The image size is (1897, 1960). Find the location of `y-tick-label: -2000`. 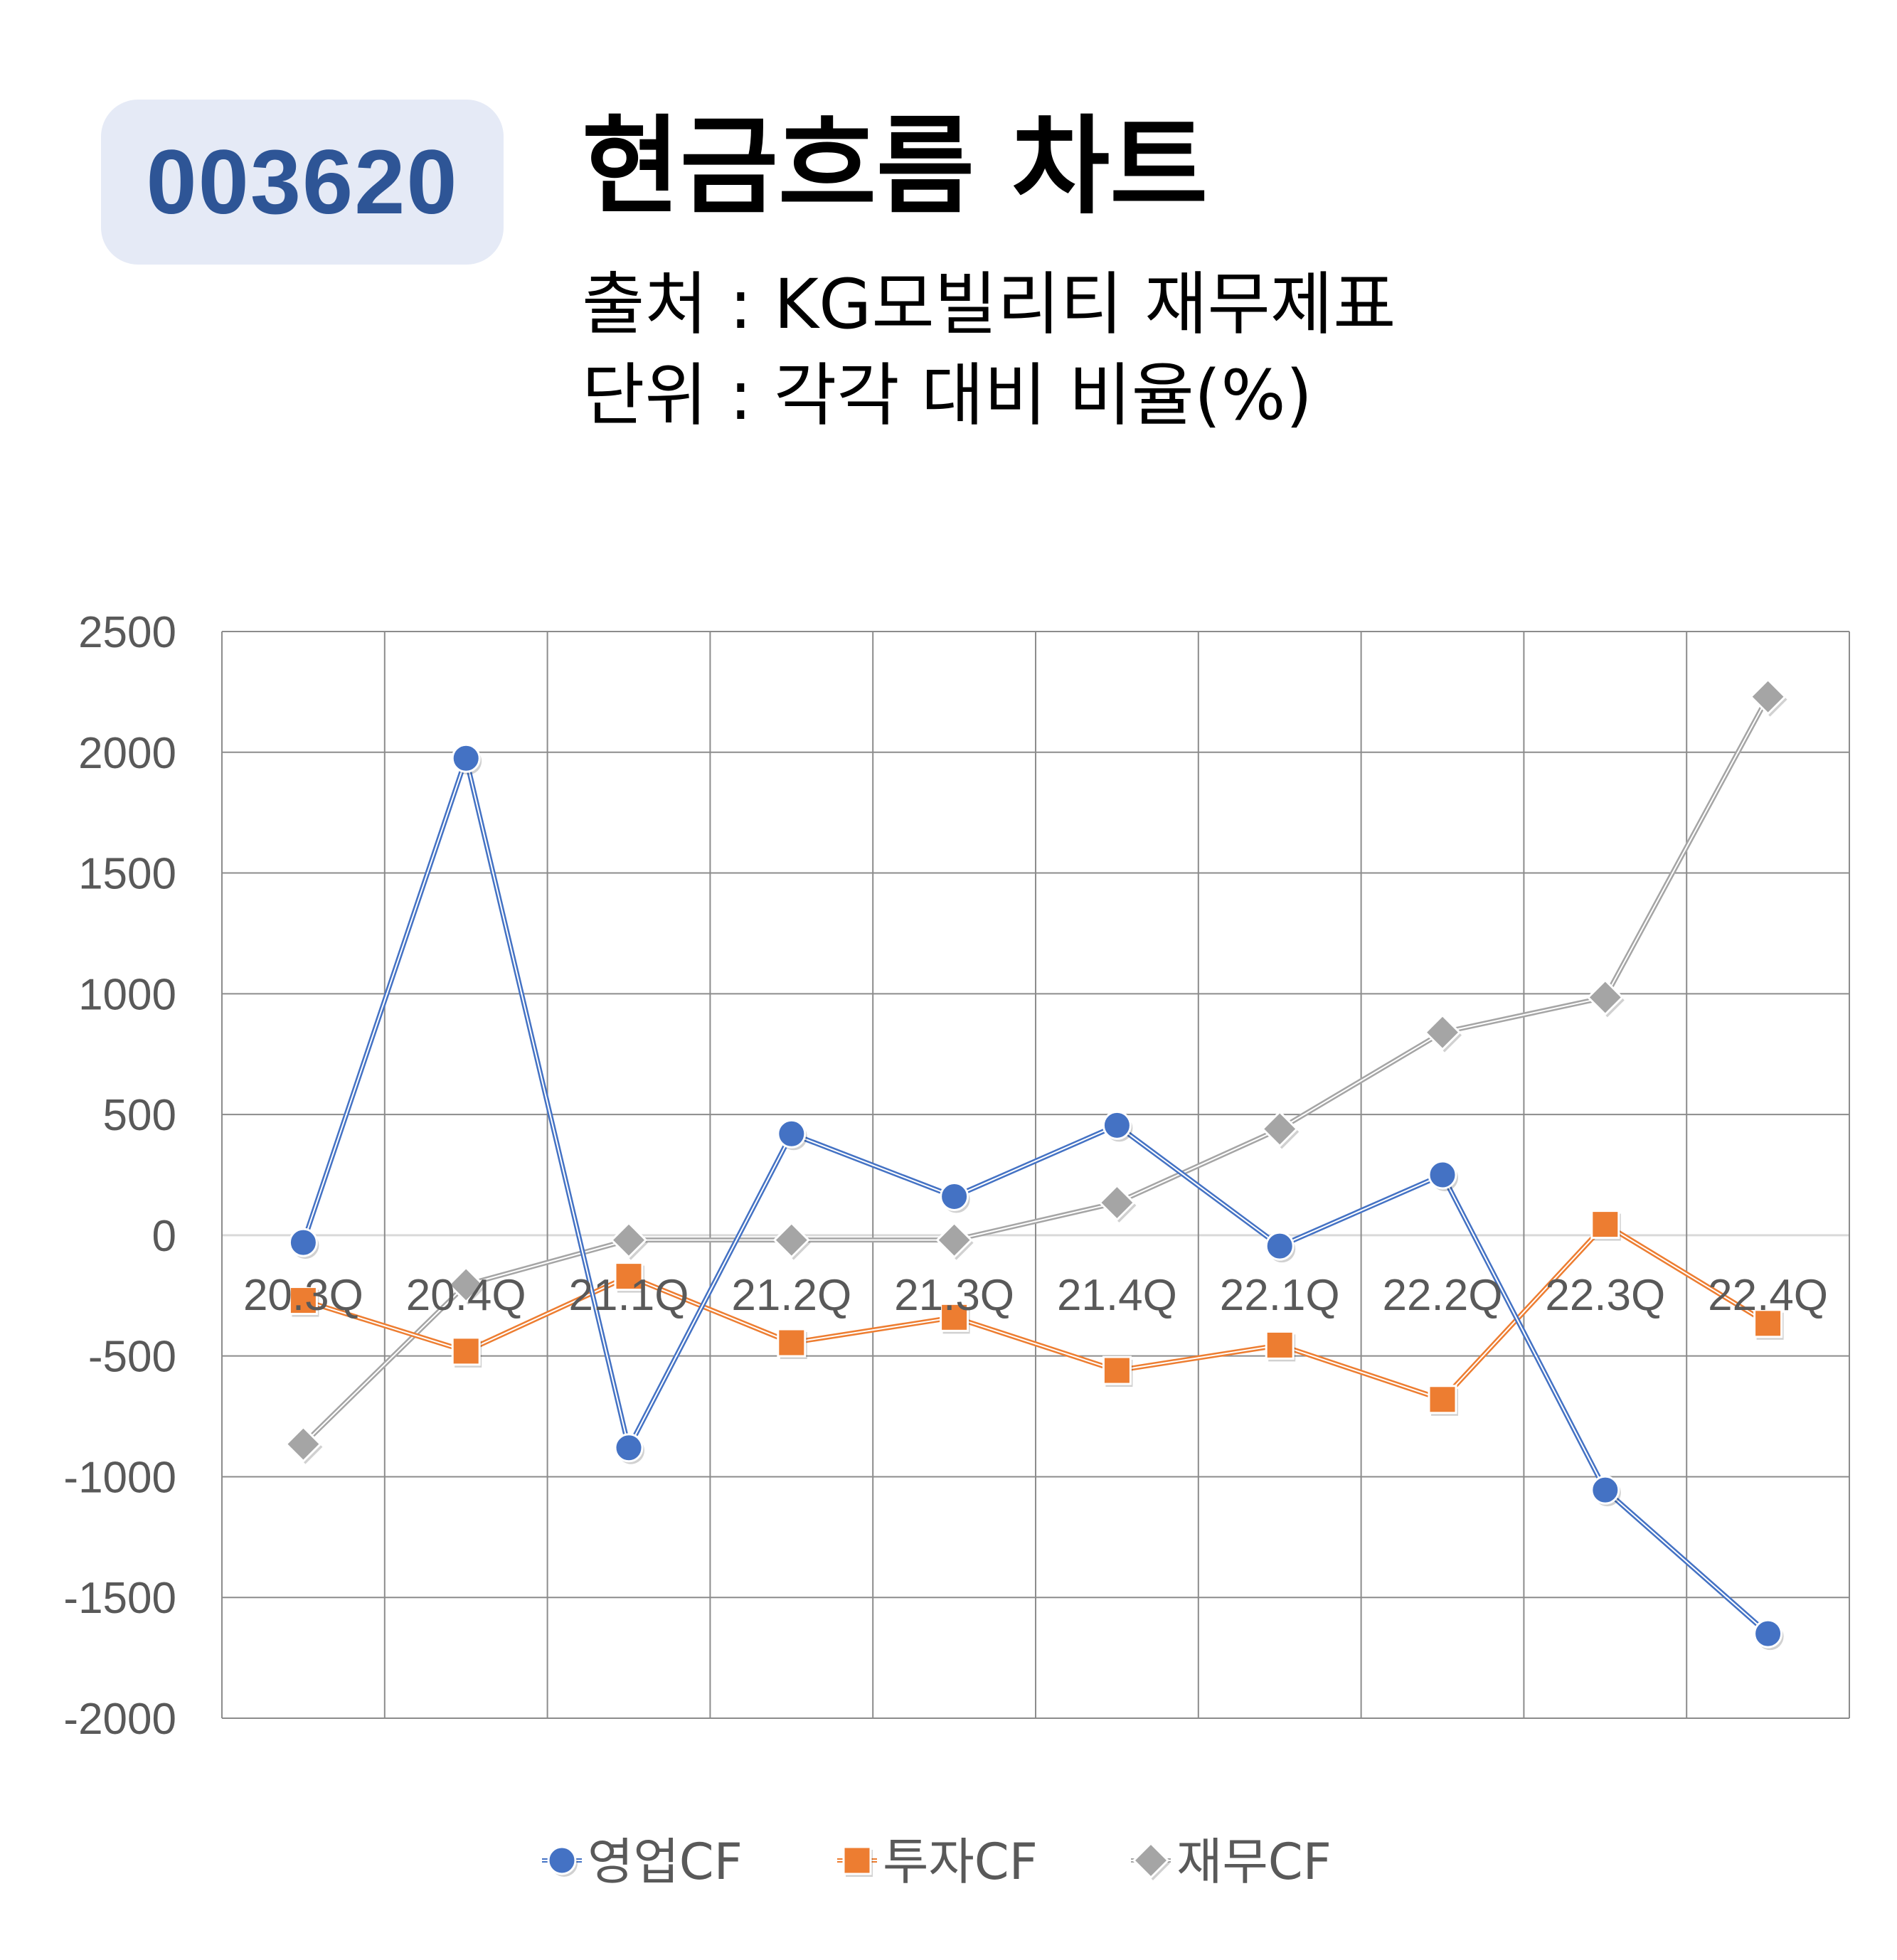

y-tick-label: -2000 is located at coordinates (119, 1719).